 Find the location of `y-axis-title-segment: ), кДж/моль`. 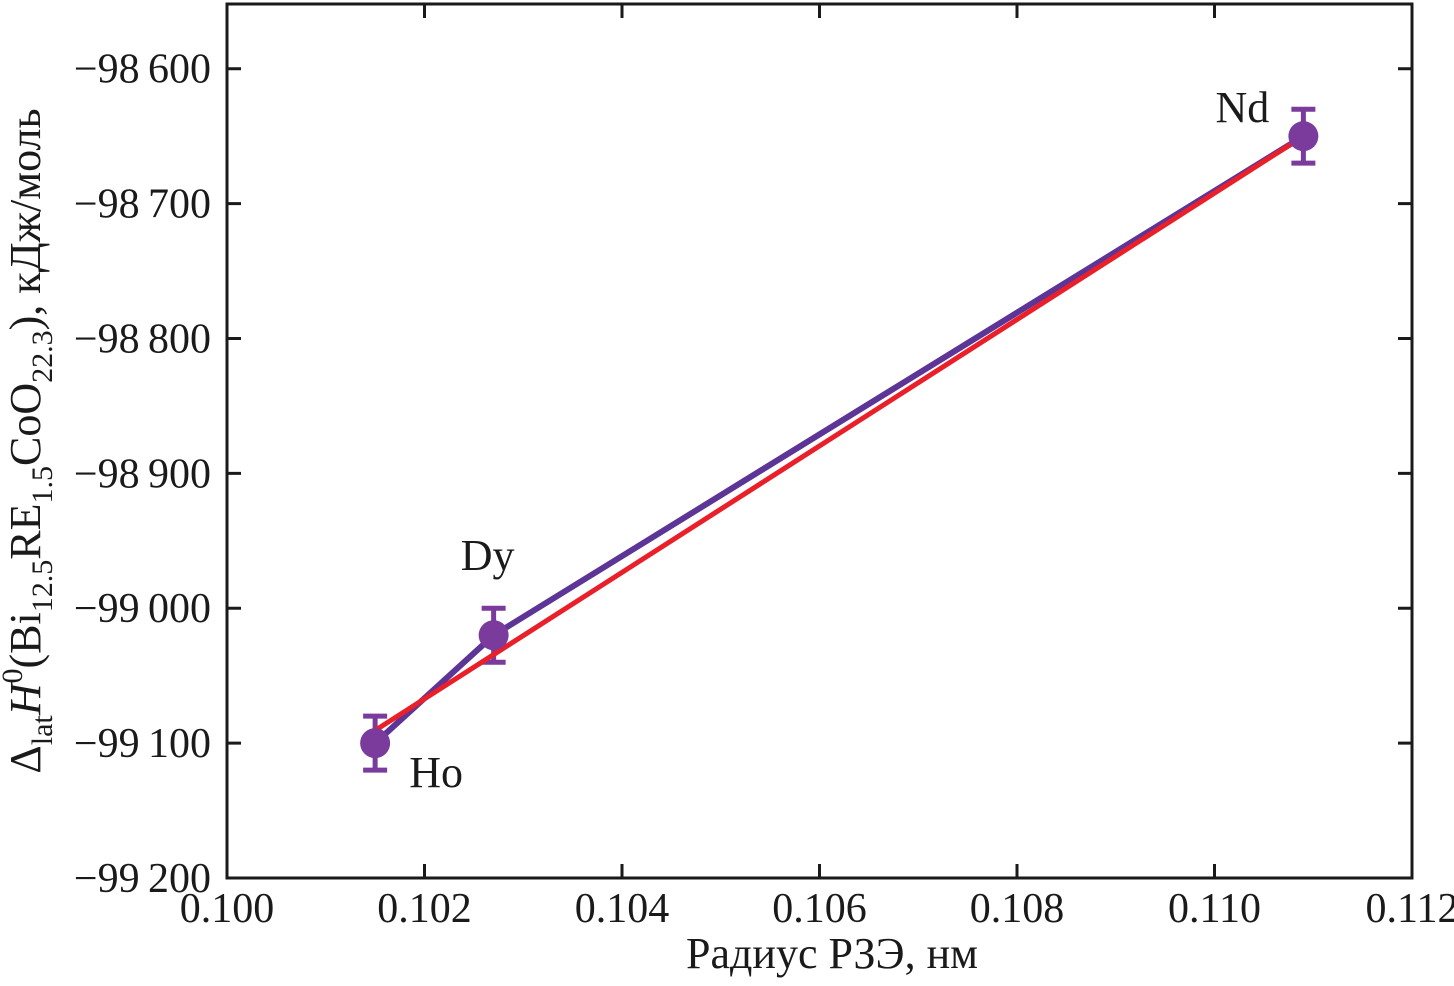

y-axis-title-segment: ), кДж/моль is located at coordinates (25, 219).